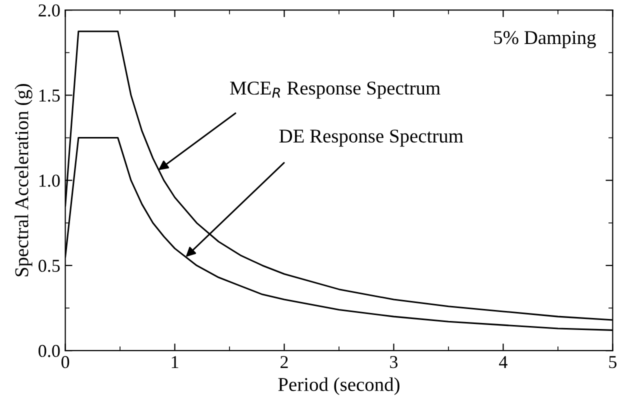  Describe the element at coordinates (65, 362) in the screenshot. I see `x-tick-label: 0` at that location.